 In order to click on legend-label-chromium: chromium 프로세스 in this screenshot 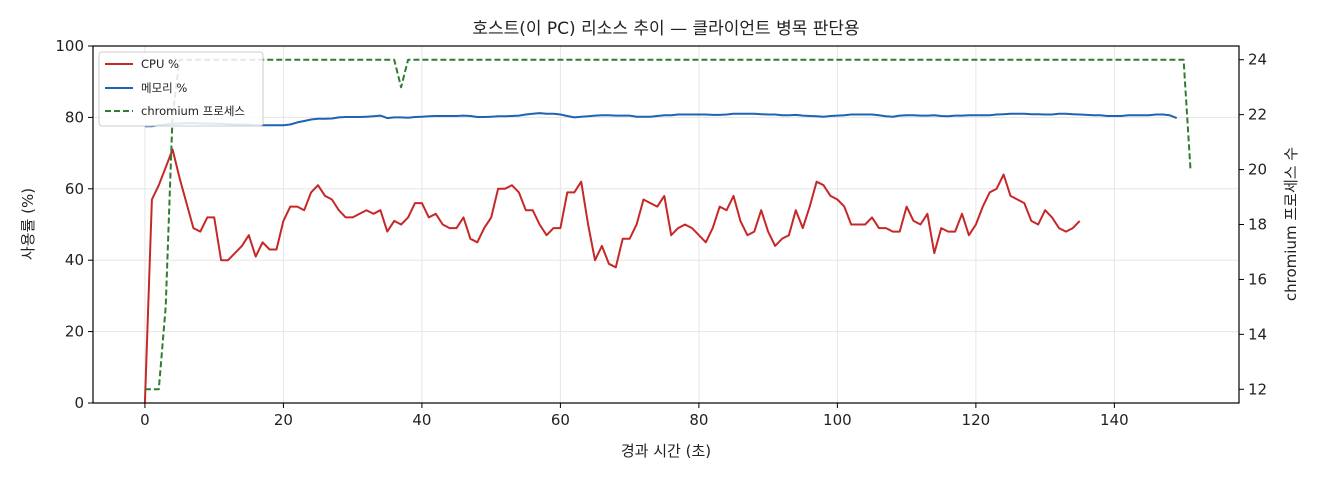, I will do `click(193, 111)`.